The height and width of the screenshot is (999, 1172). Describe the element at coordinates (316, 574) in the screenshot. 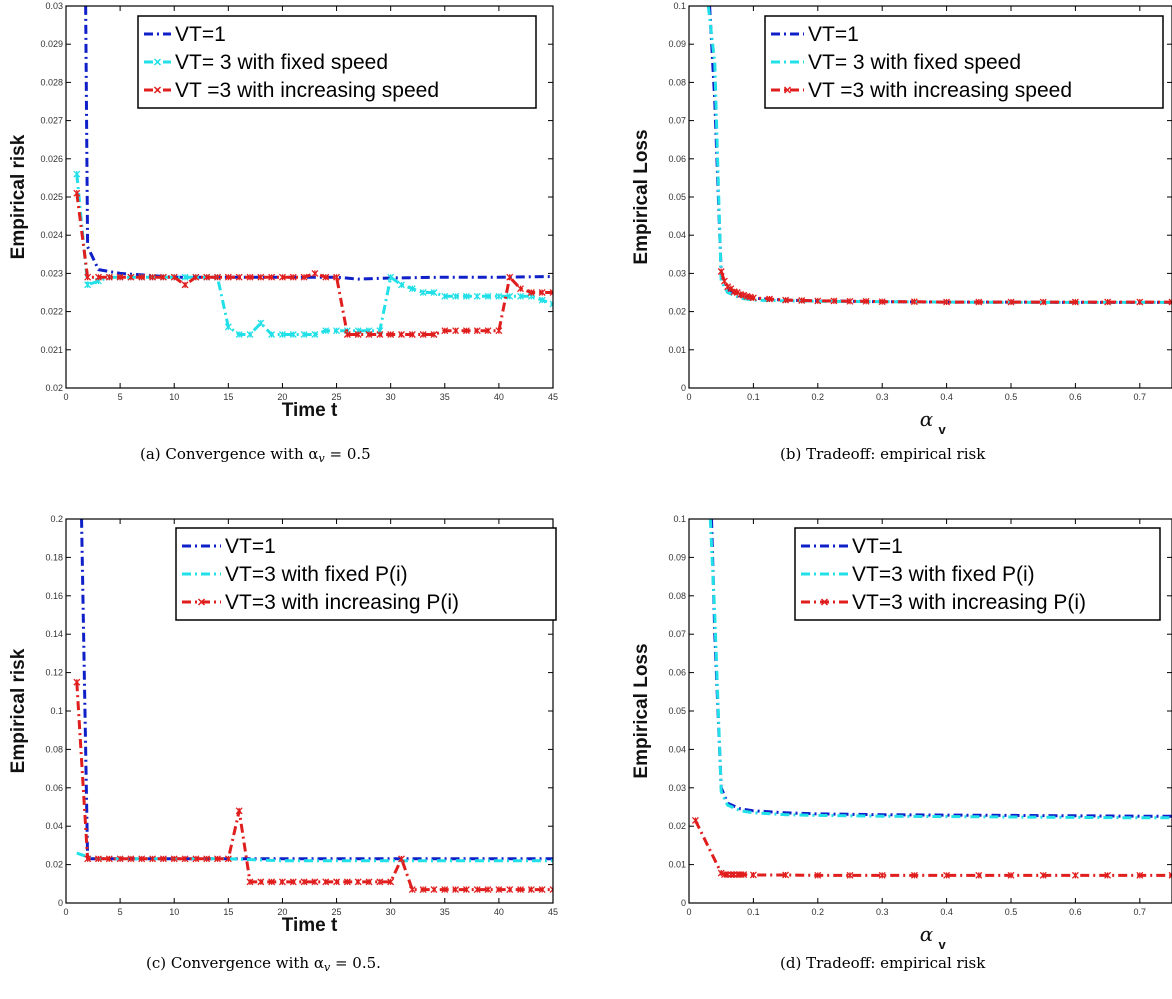

I see `legend-label: VT=3 with fixed P(i)` at that location.